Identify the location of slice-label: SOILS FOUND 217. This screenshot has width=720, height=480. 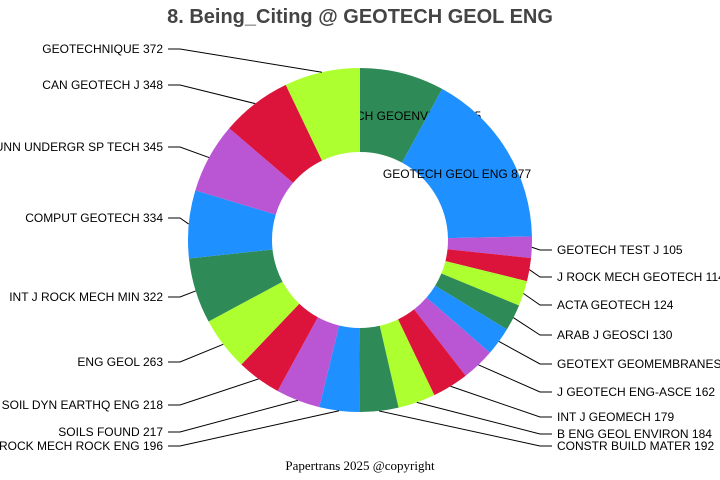
(110, 432).